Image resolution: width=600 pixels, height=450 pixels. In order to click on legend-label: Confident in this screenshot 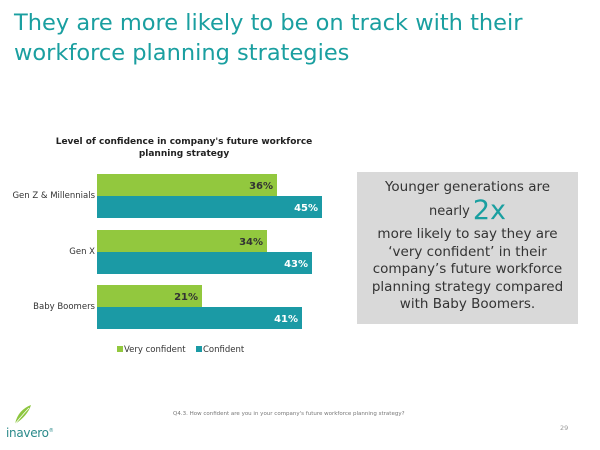, I will do `click(224, 350)`.